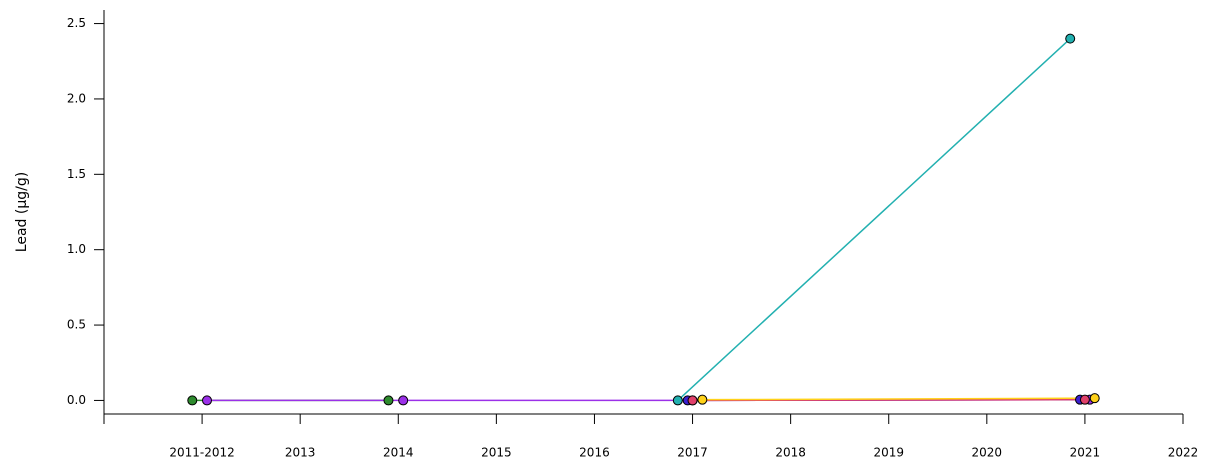 Image resolution: width=1208 pixels, height=465 pixels. What do you see at coordinates (987, 453) in the screenshot?
I see `x-tick-label: 2020` at bounding box center [987, 453].